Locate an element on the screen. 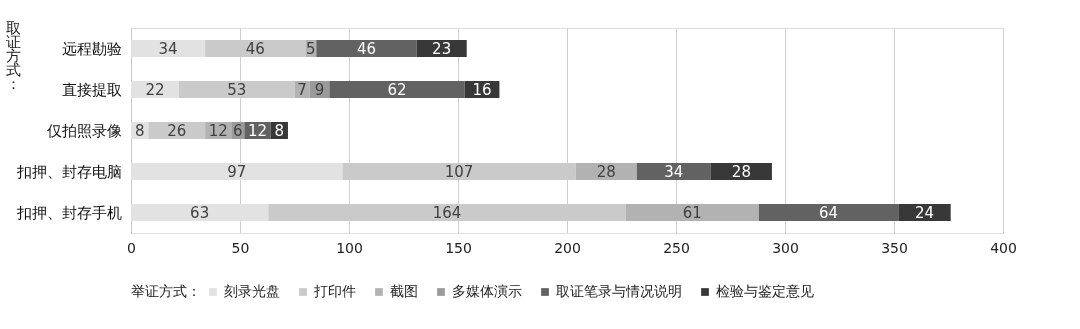 This screenshot has width=1080, height=329. data-label: 24 is located at coordinates (924, 212).